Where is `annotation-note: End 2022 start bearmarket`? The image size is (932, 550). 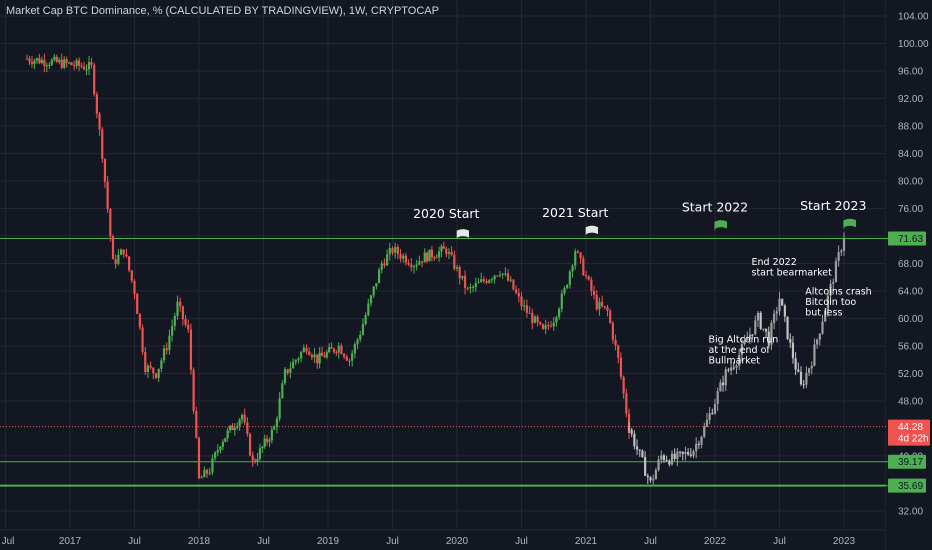 annotation-note: End 2022 start bearmarket is located at coordinates (792, 268).